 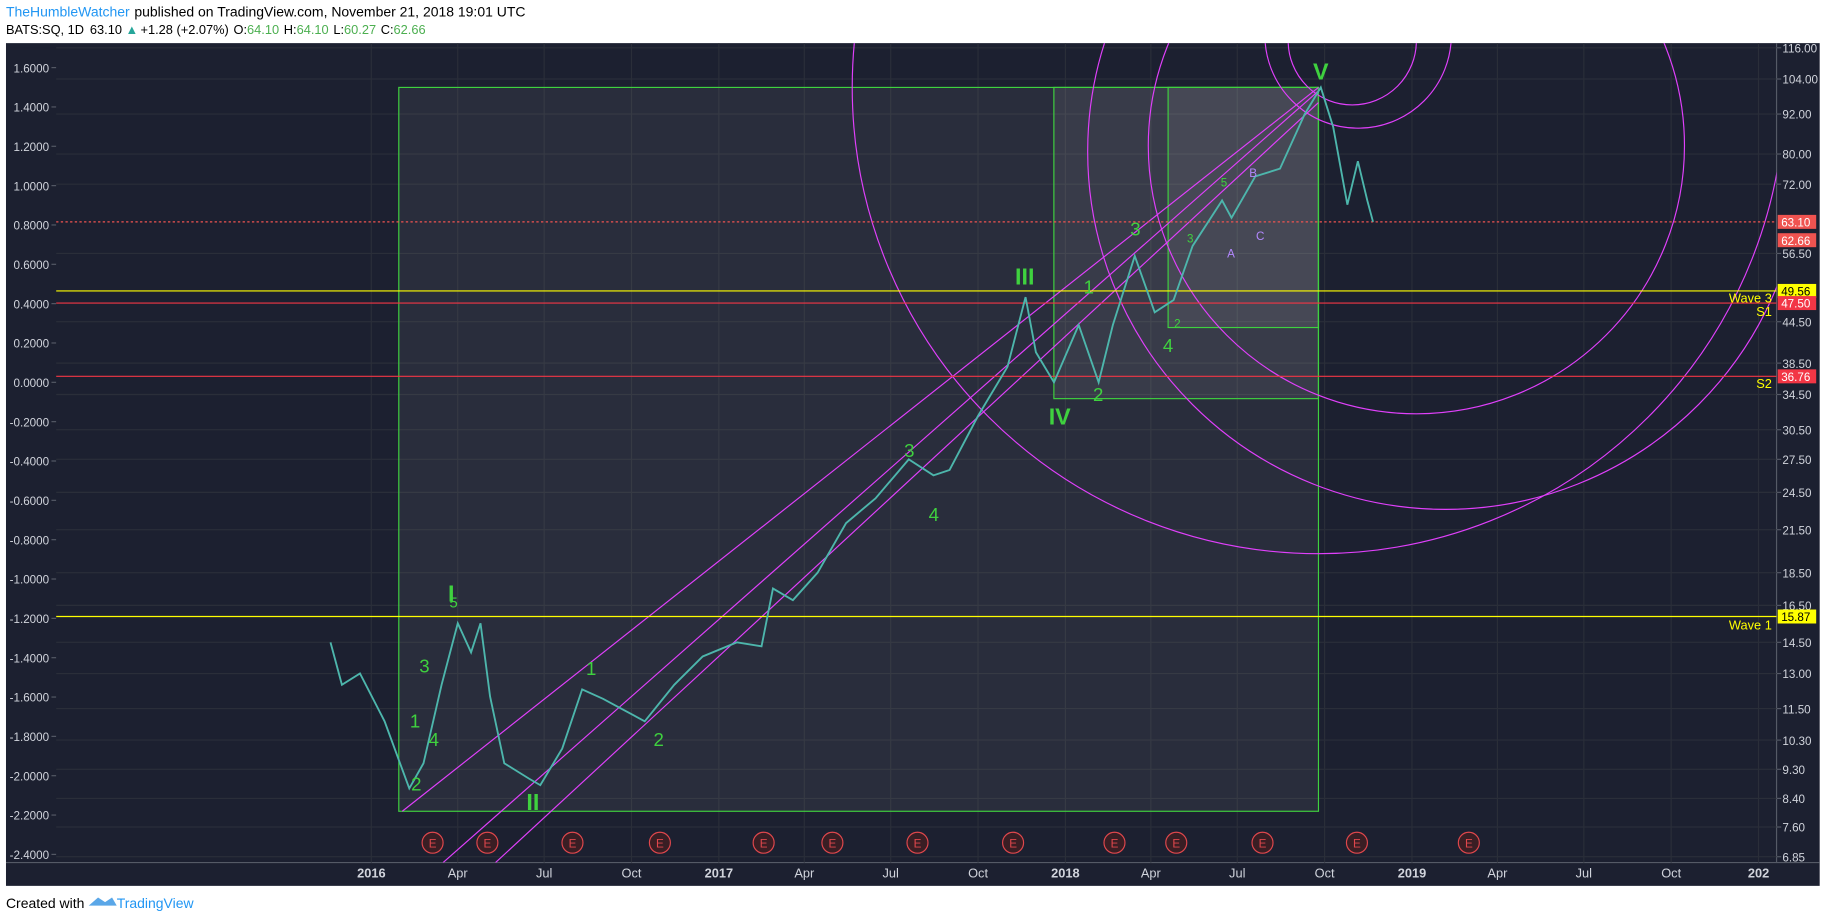 What do you see at coordinates (32, 68) in the screenshot?
I see `y2-tick-label: 1.6000` at bounding box center [32, 68].